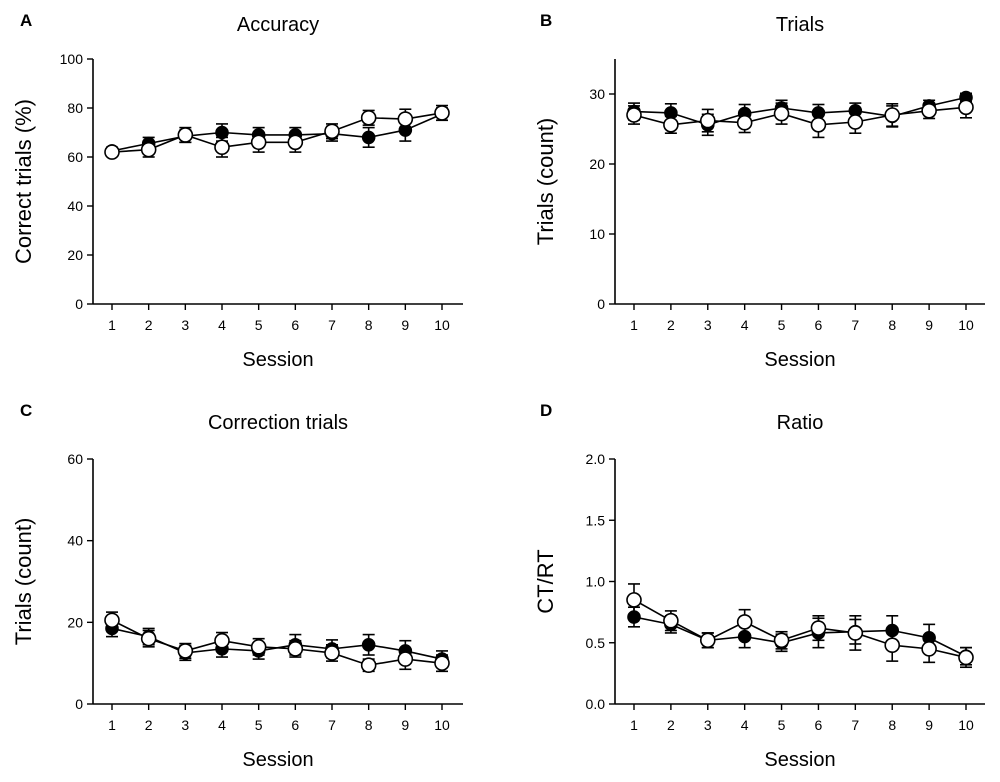 The width and height of the screenshot is (1000, 782). What do you see at coordinates (634, 725) in the screenshot?
I see `x-tick-label: 1` at bounding box center [634, 725].